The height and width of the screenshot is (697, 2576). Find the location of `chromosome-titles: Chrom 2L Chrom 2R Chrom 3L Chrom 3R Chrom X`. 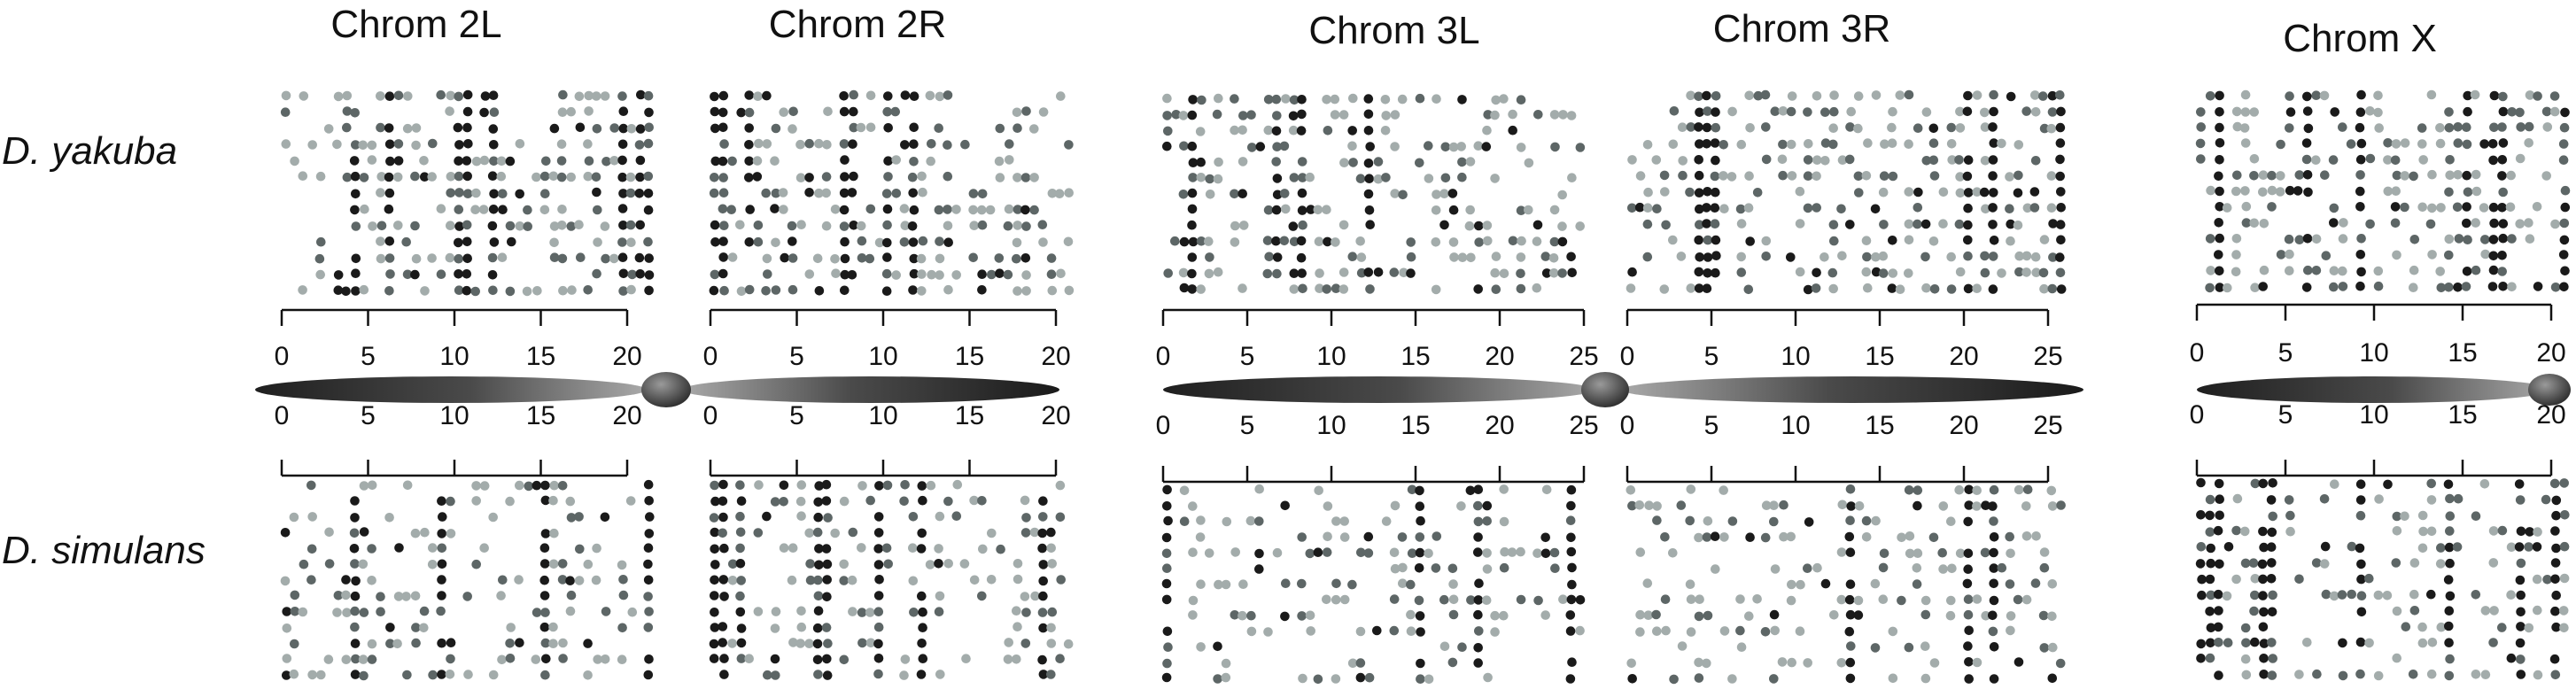

chromosome-titles: Chrom 2L Chrom 2R Chrom 3L Chrom 3R Chrom X is located at coordinates (1383, 31).